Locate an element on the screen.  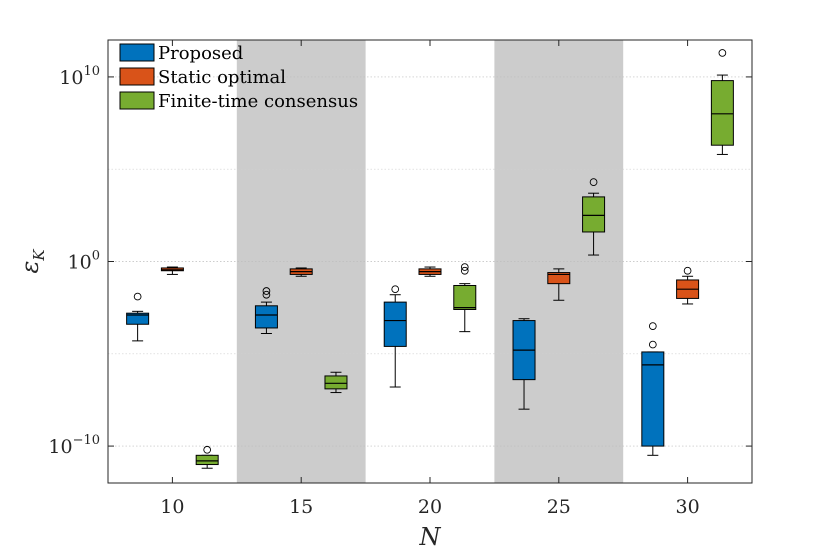
x-tick-label: 30 is located at coordinates (688, 507).